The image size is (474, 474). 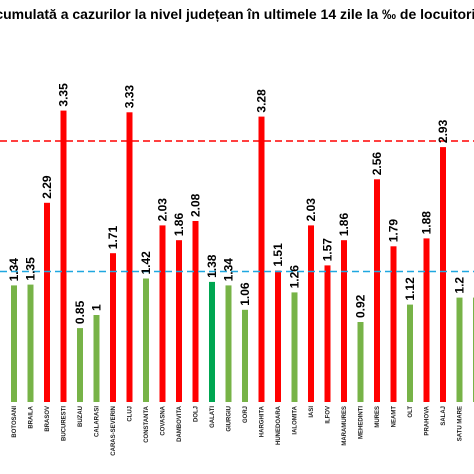 What do you see at coordinates (459, 349) in the screenshot?
I see `bar-satu-mare` at bounding box center [459, 349].